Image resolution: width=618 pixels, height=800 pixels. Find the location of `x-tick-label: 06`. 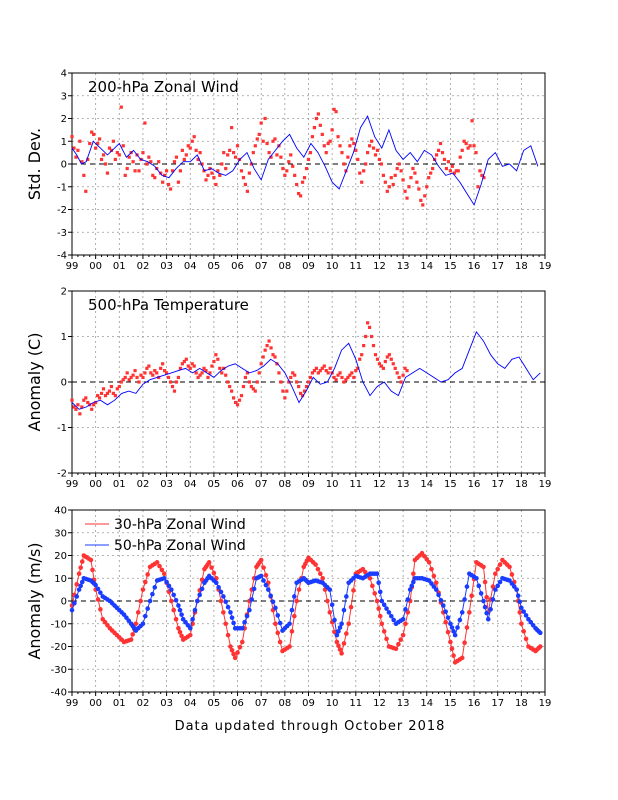

x-tick-label: 06 is located at coordinates (237, 484).